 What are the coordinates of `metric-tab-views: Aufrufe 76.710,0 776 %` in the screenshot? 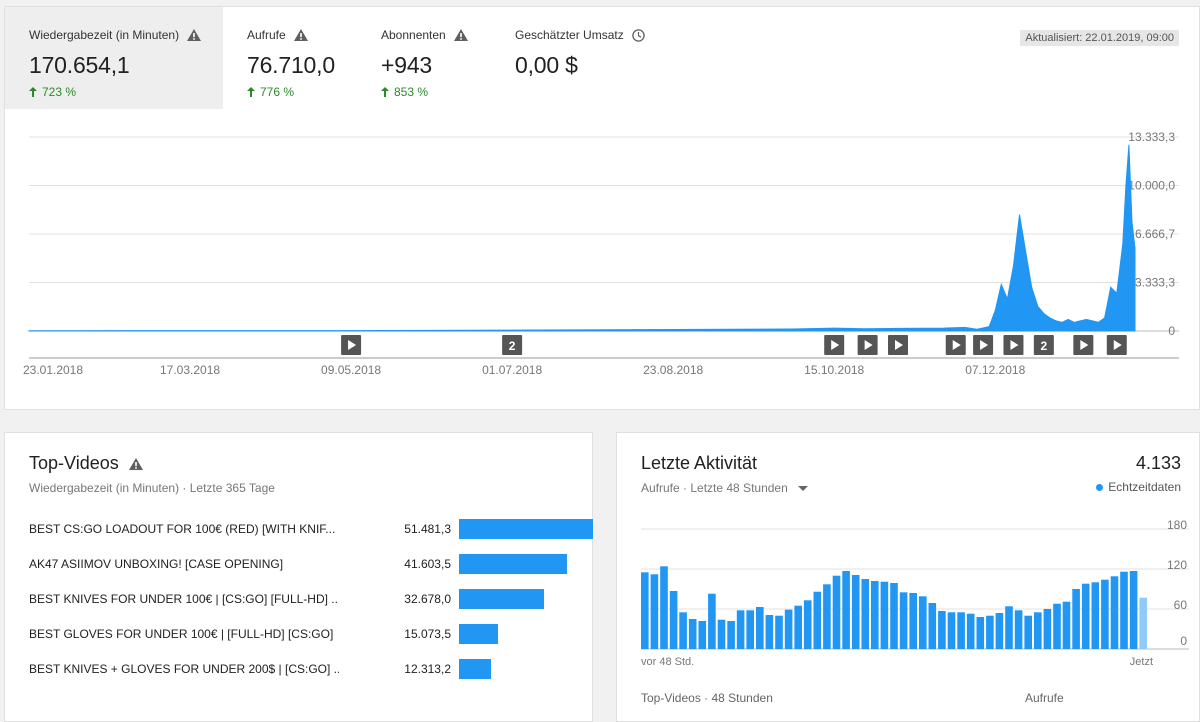 It's located at (290, 58).